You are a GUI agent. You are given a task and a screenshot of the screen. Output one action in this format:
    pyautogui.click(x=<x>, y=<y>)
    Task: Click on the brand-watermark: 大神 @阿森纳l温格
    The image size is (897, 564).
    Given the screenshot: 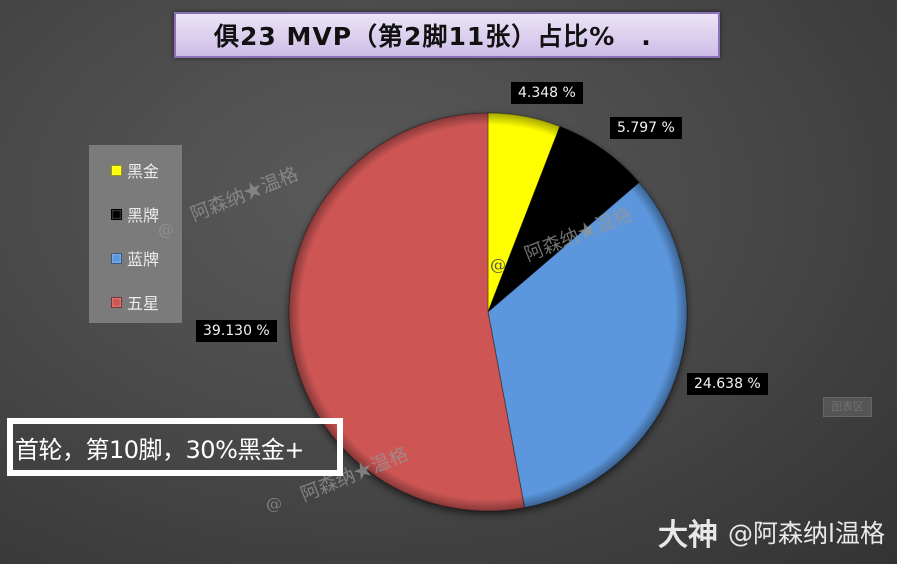 What is the action you would take?
    pyautogui.click(x=771, y=532)
    